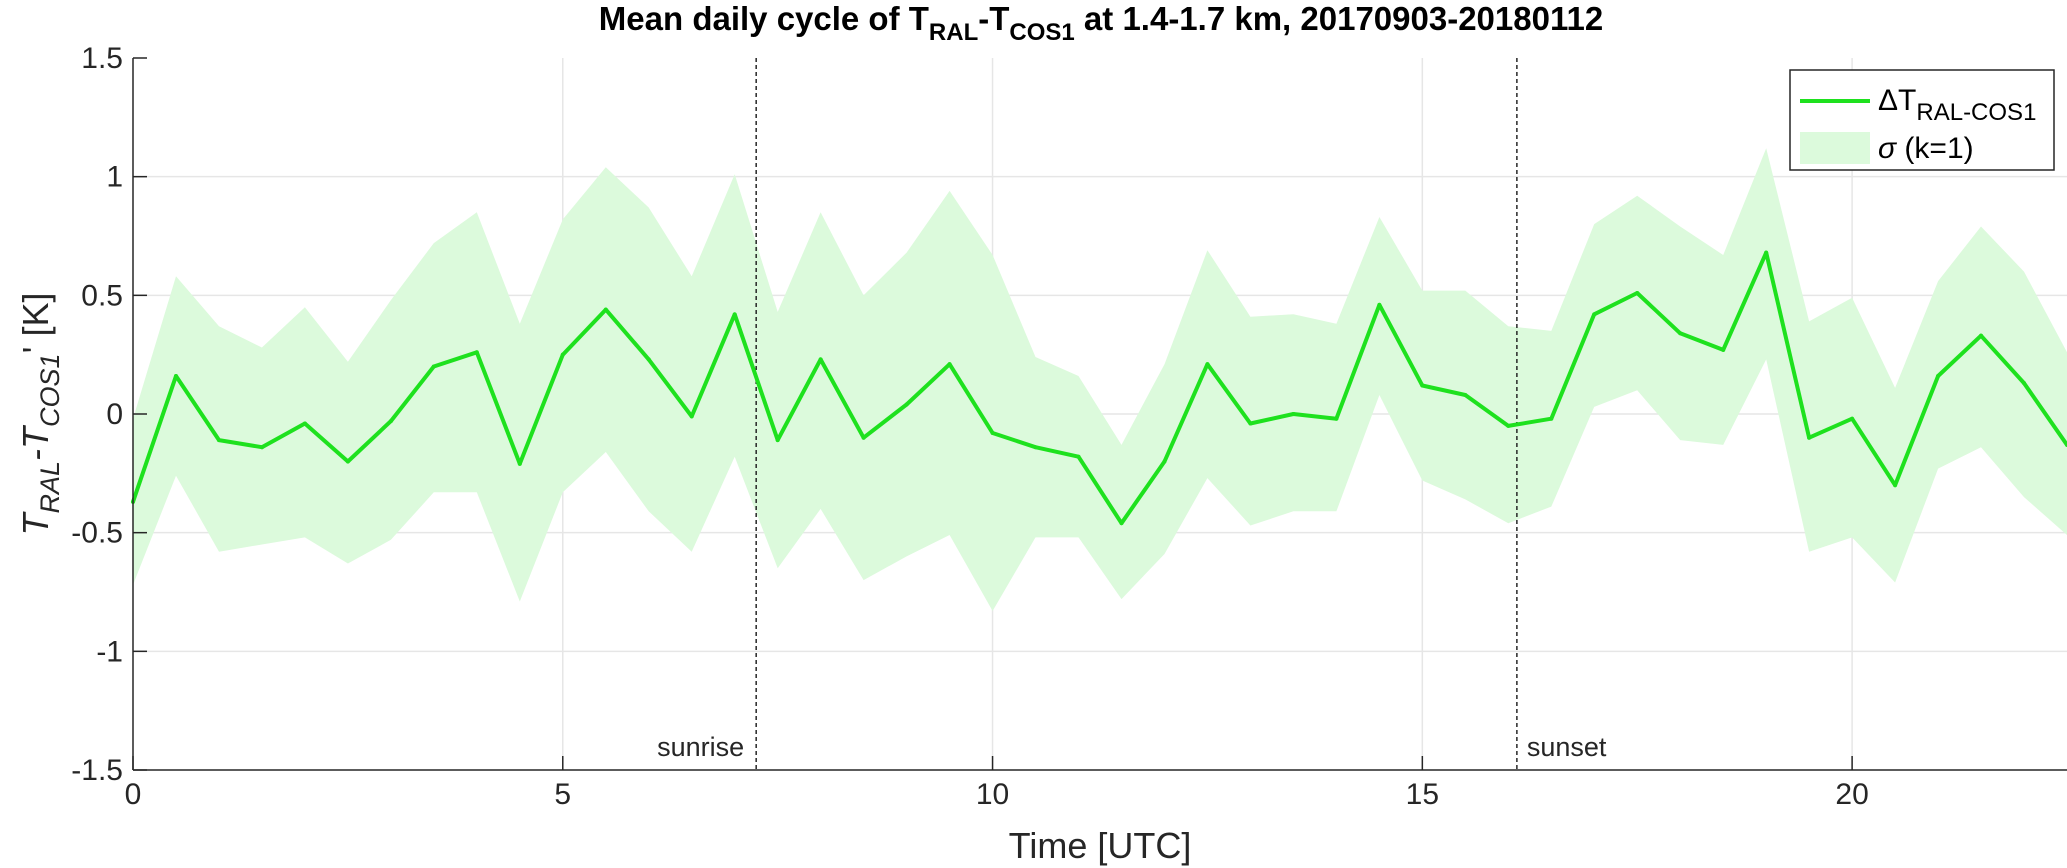 The height and width of the screenshot is (868, 2067). Describe the element at coordinates (109, 651) in the screenshot. I see `y-tick-label-1: -1` at that location.